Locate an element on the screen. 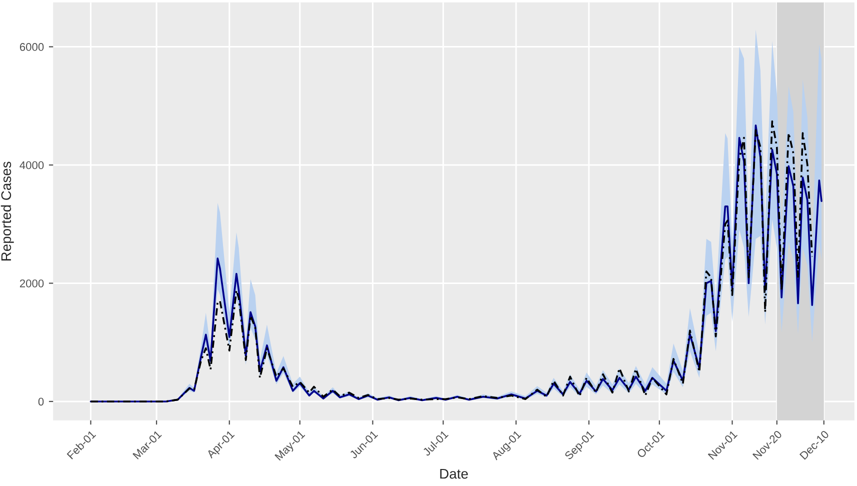  y-axis-title: Reported Cases is located at coordinates (7, 211).